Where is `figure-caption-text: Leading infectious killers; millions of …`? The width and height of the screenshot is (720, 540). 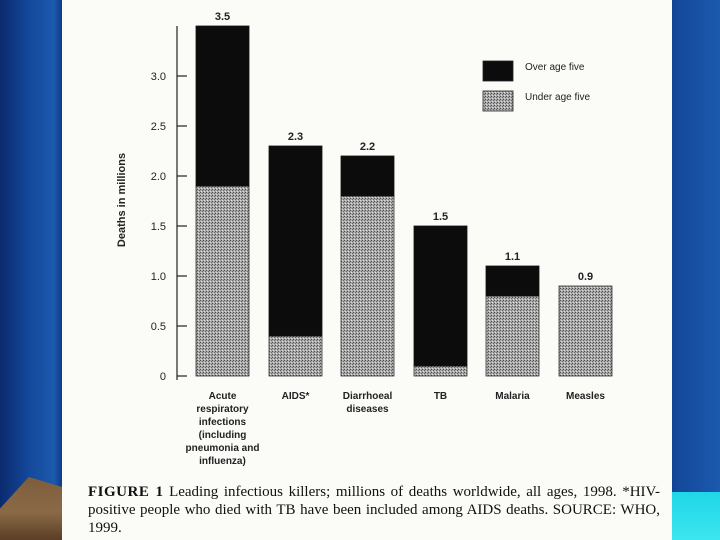 figure-caption-text: Leading infectious killers; millions of … is located at coordinates (374, 510).